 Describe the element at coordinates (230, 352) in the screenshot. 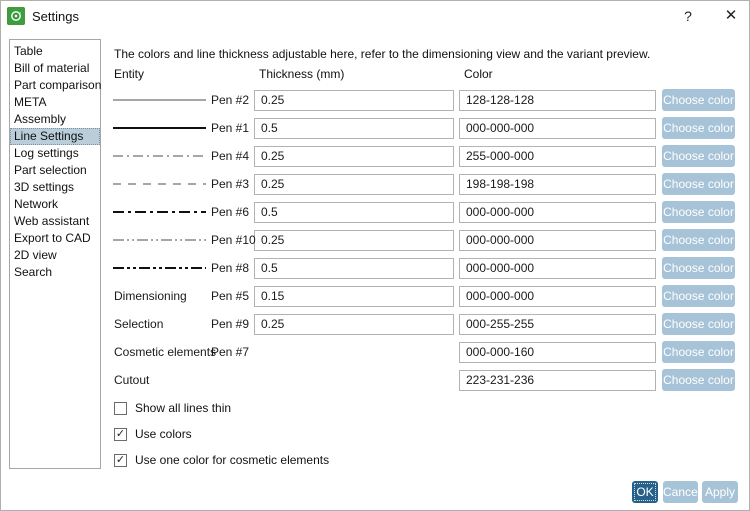

I see `pen-label: Pen #7` at that location.